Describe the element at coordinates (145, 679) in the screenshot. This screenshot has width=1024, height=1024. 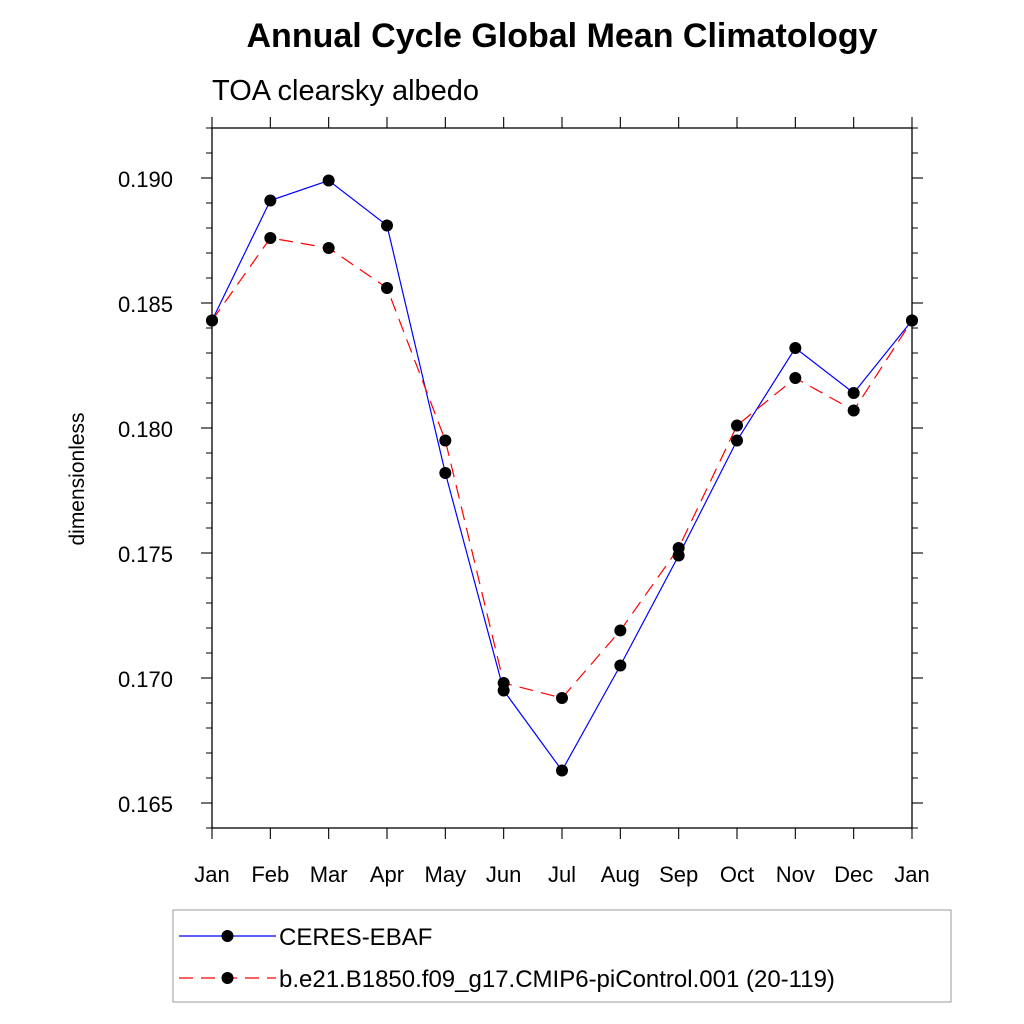
I see `y-tick-label-1: 0.170` at that location.